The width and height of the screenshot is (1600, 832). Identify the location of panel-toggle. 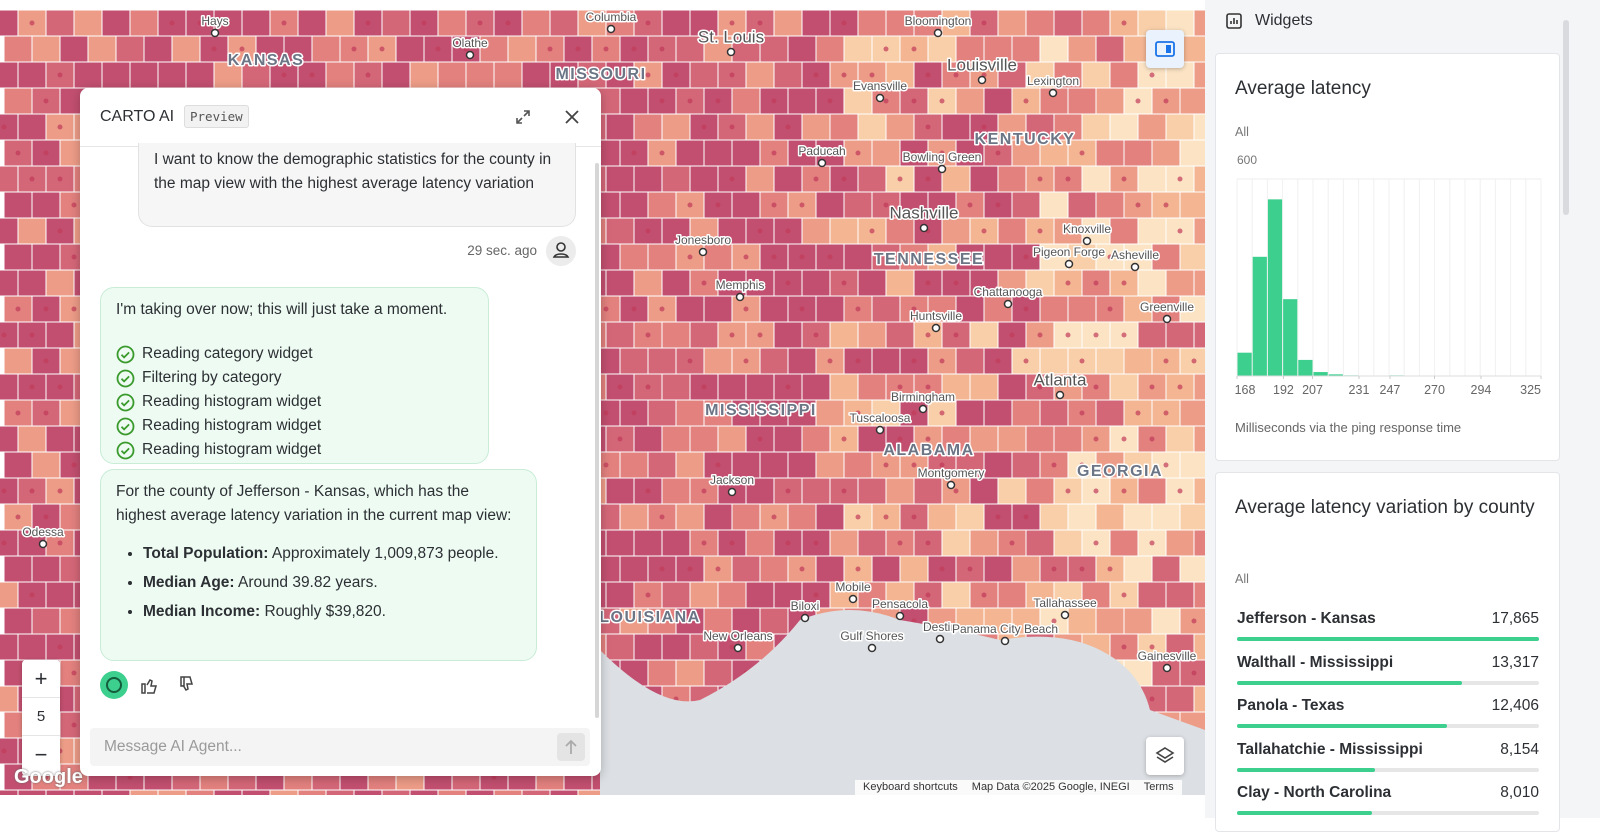
(1165, 49).